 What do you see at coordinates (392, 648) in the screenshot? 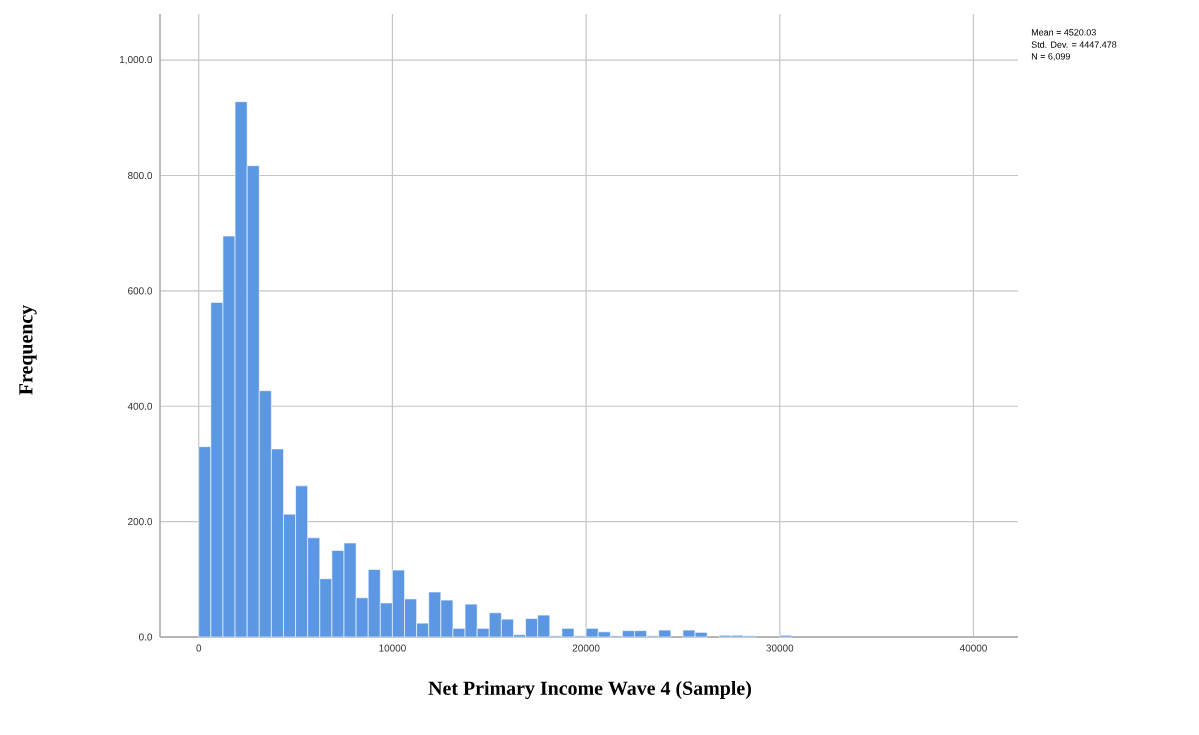
I see `x-tick-label: 10000` at bounding box center [392, 648].